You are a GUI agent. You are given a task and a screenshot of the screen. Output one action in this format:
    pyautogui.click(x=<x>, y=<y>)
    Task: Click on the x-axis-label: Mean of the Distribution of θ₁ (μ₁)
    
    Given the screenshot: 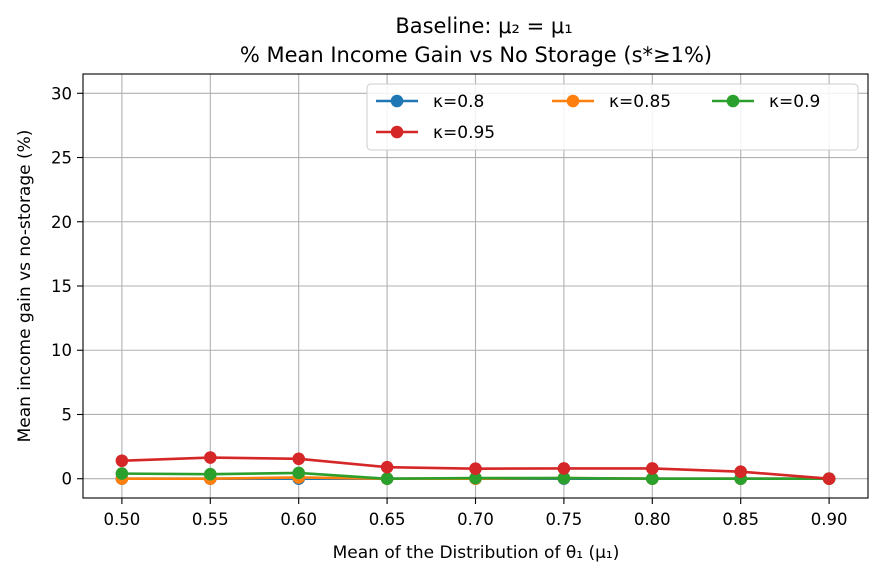 What is the action you would take?
    pyautogui.click(x=476, y=553)
    